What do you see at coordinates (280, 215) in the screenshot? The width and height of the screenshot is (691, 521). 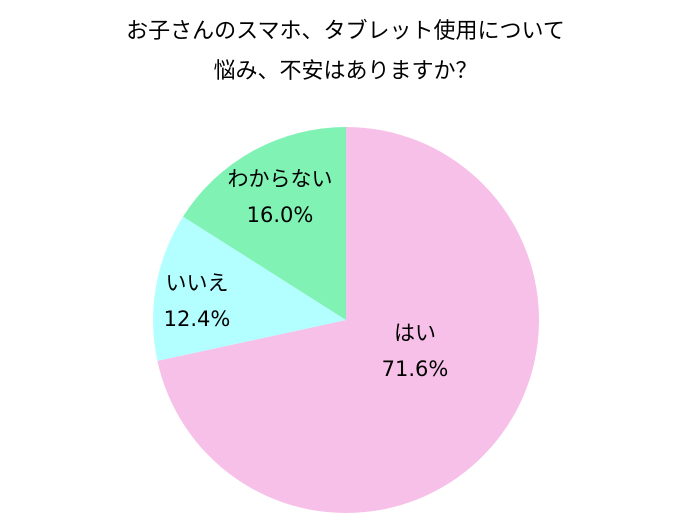 I see `slice-value-label-3: 16.0%` at bounding box center [280, 215].